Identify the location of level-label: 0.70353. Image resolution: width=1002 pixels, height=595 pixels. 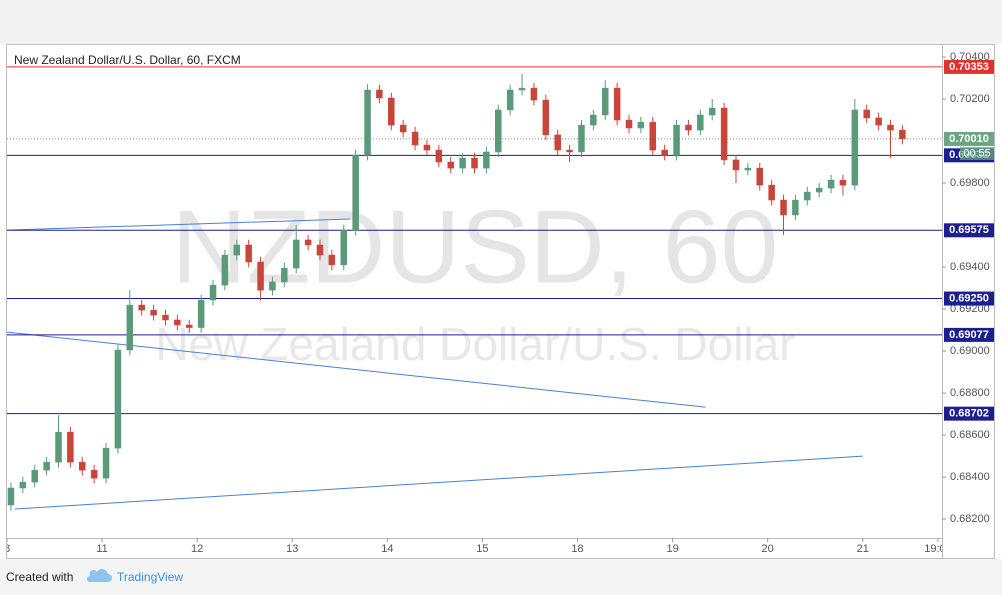
(969, 67).